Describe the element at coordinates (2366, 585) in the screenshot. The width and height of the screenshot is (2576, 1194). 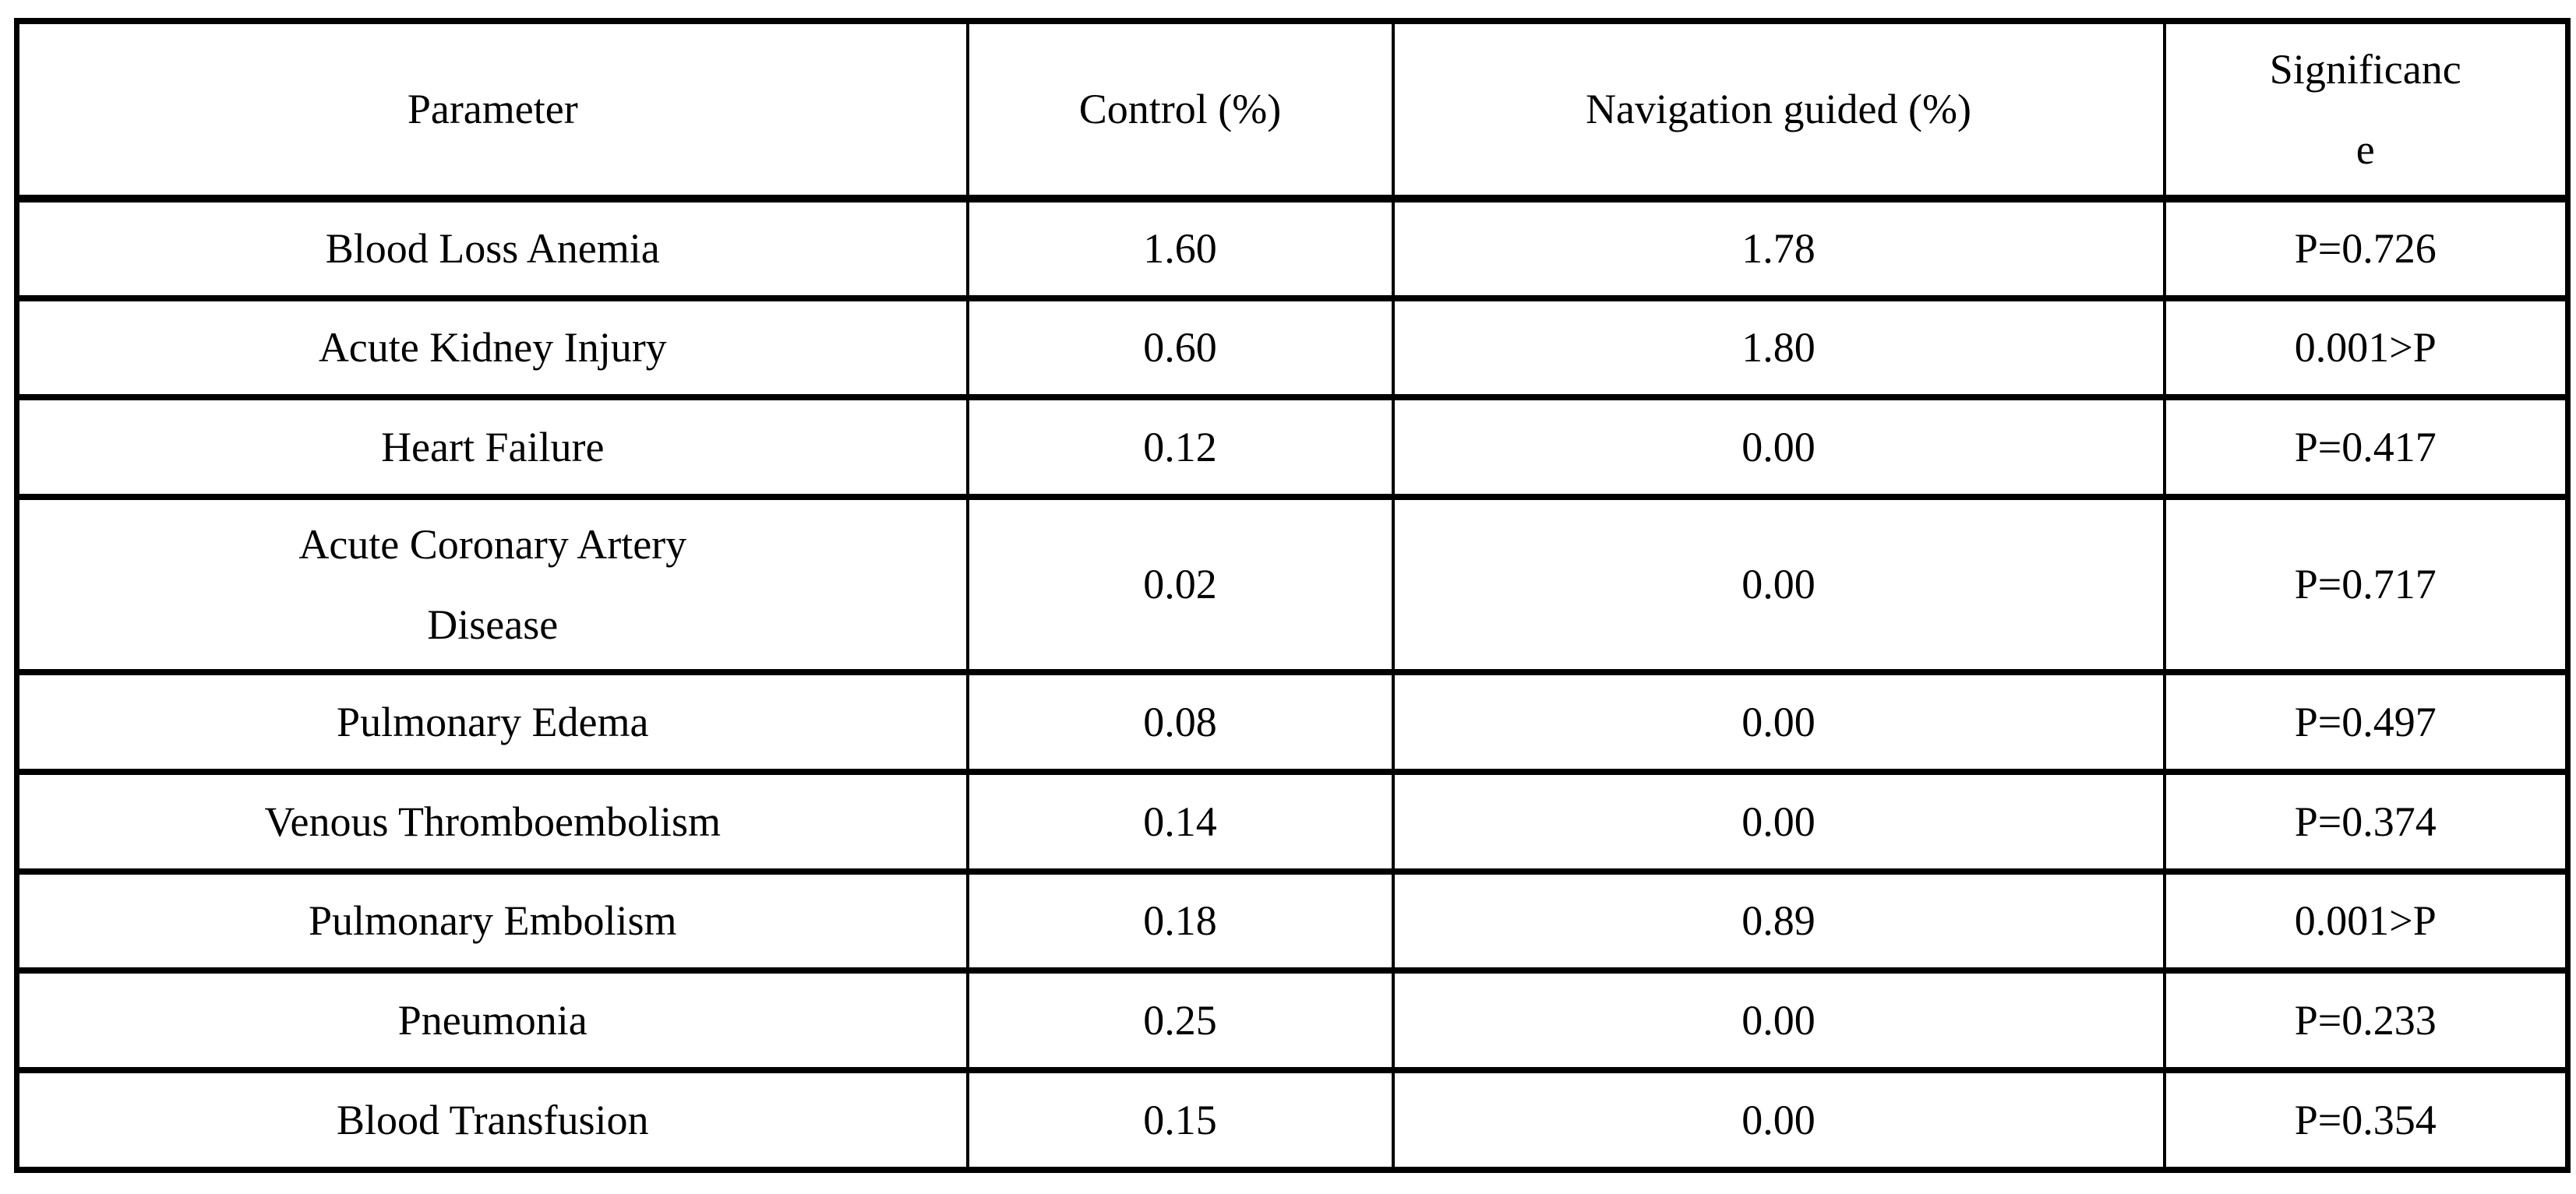
I see `cell-significance: P=0.717` at that location.